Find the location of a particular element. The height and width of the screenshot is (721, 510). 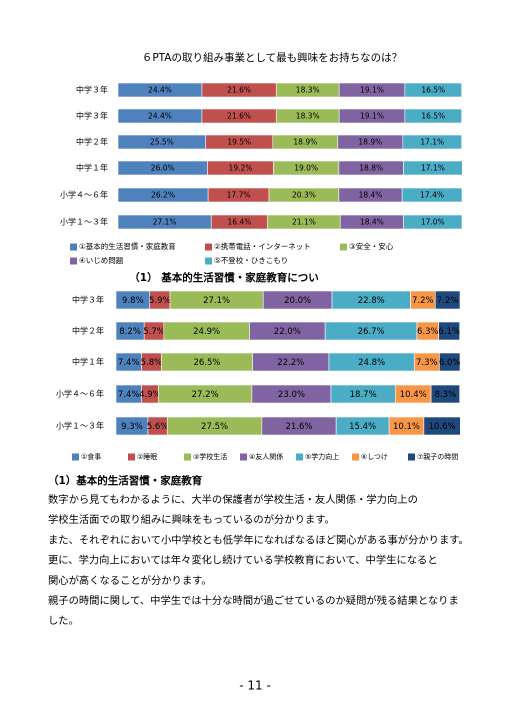

value-label: 5.6% is located at coordinates (158, 427).